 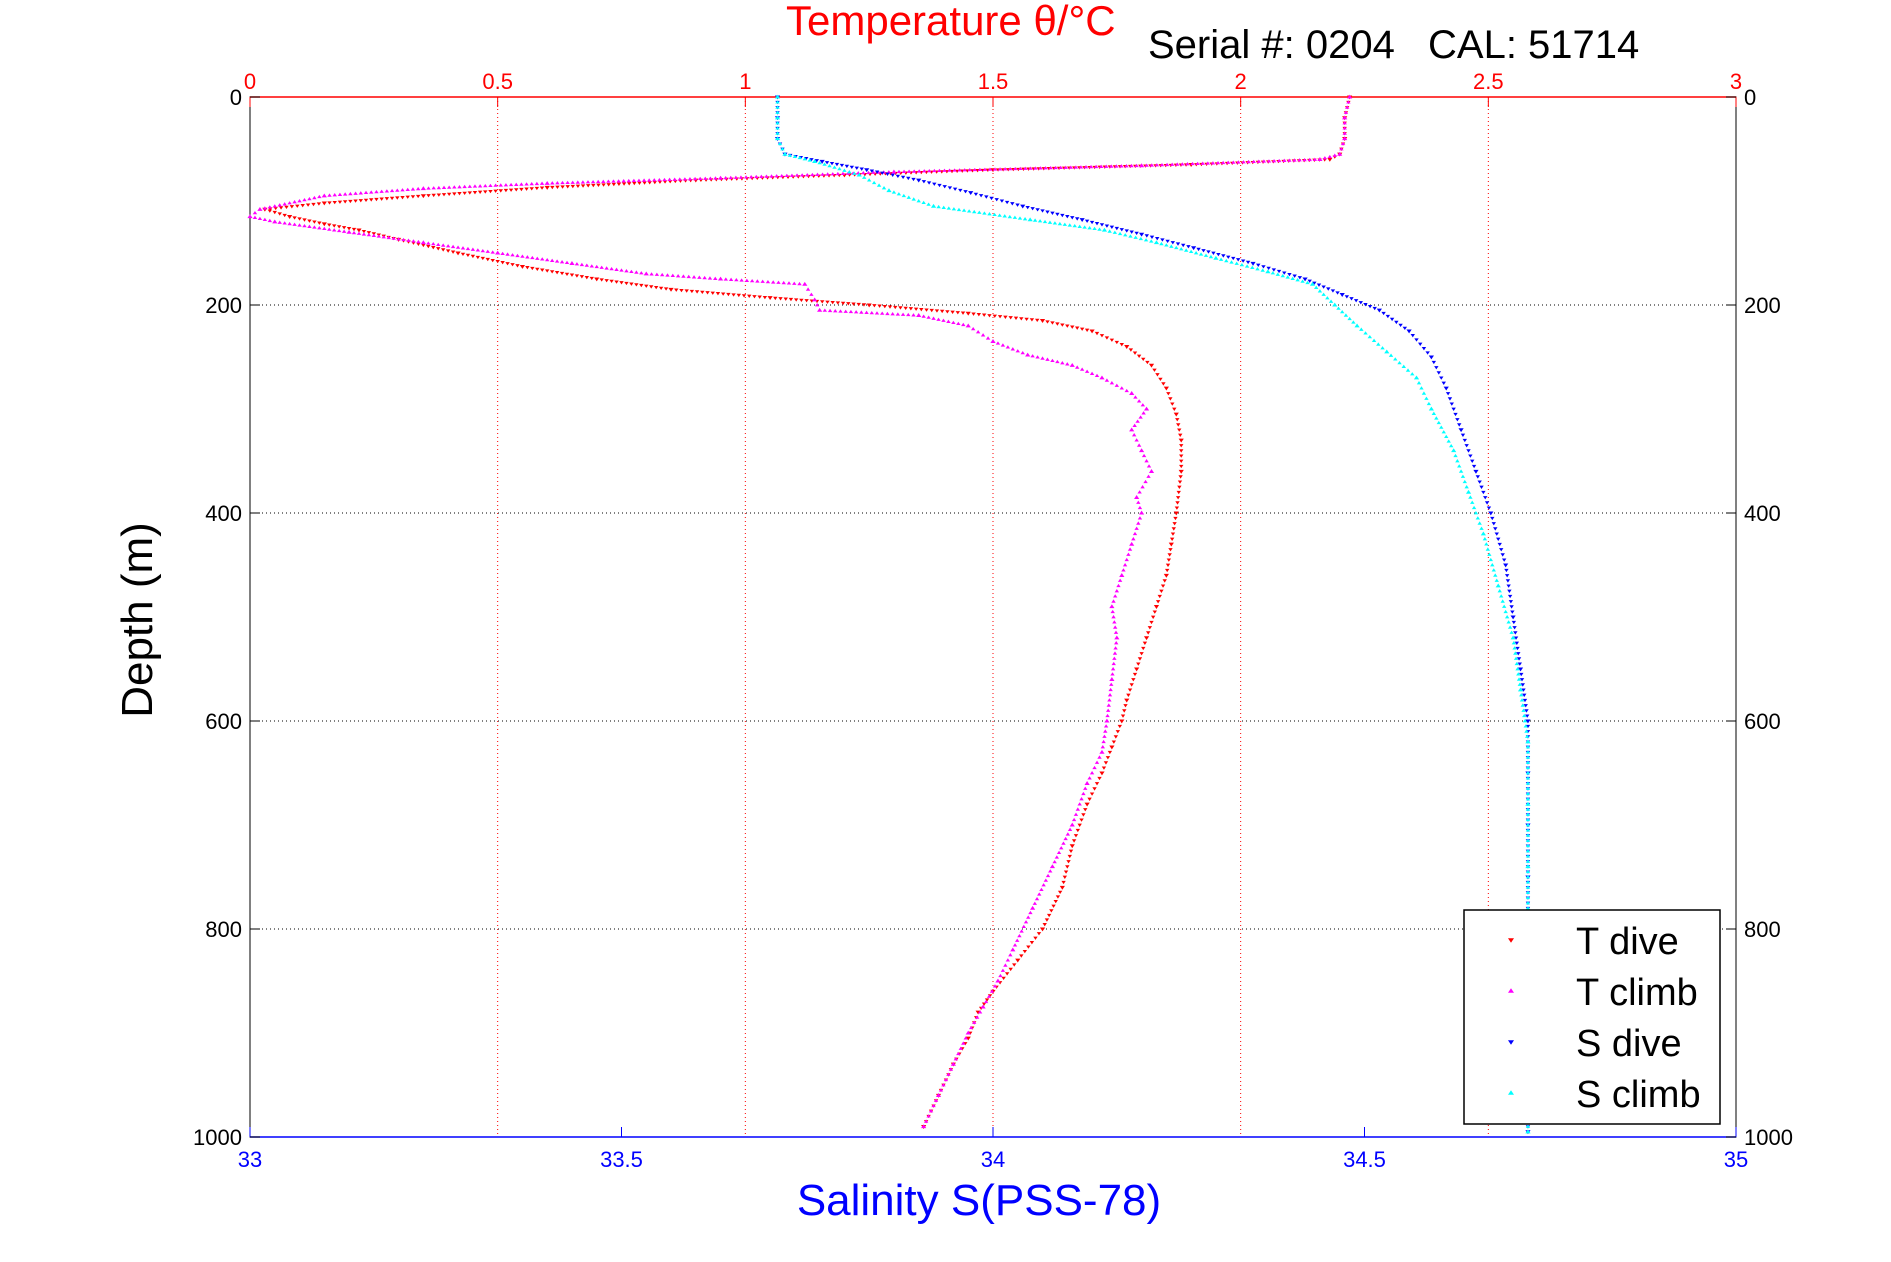 I want to click on left-tick-label: 0, so click(x=236, y=97).